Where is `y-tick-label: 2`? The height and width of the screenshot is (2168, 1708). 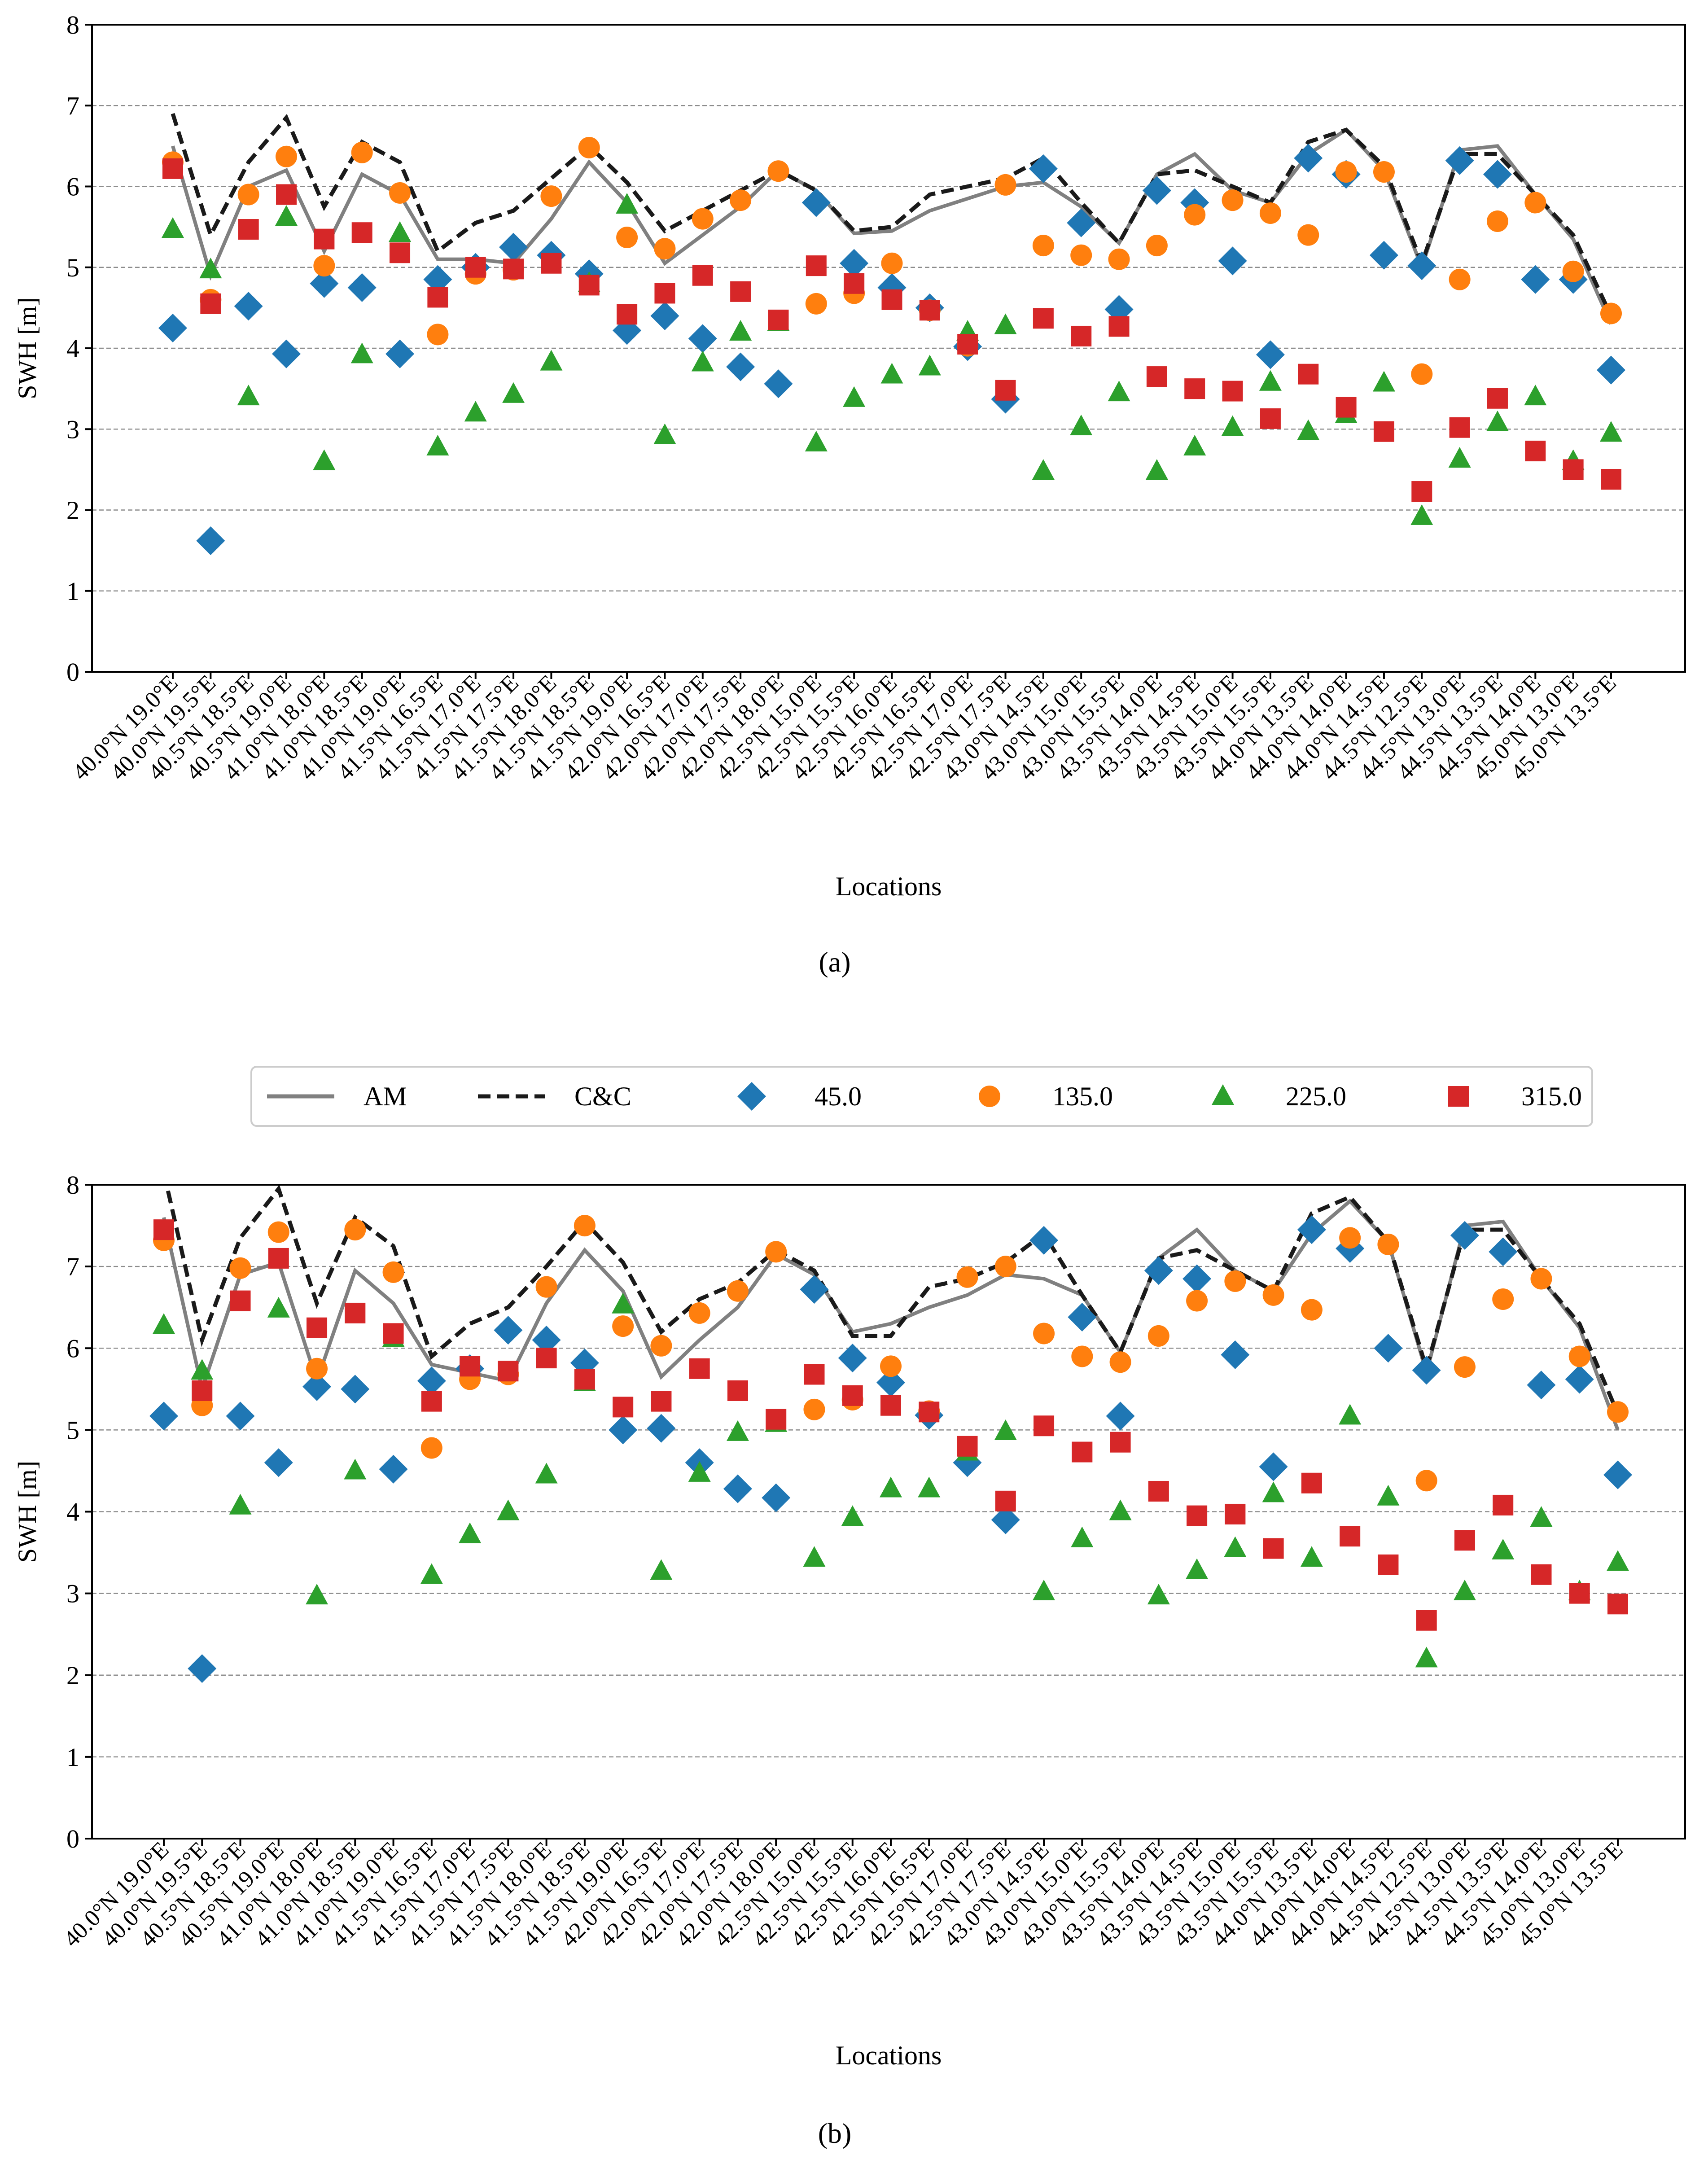 y-tick-label: 2 is located at coordinates (73, 1675).